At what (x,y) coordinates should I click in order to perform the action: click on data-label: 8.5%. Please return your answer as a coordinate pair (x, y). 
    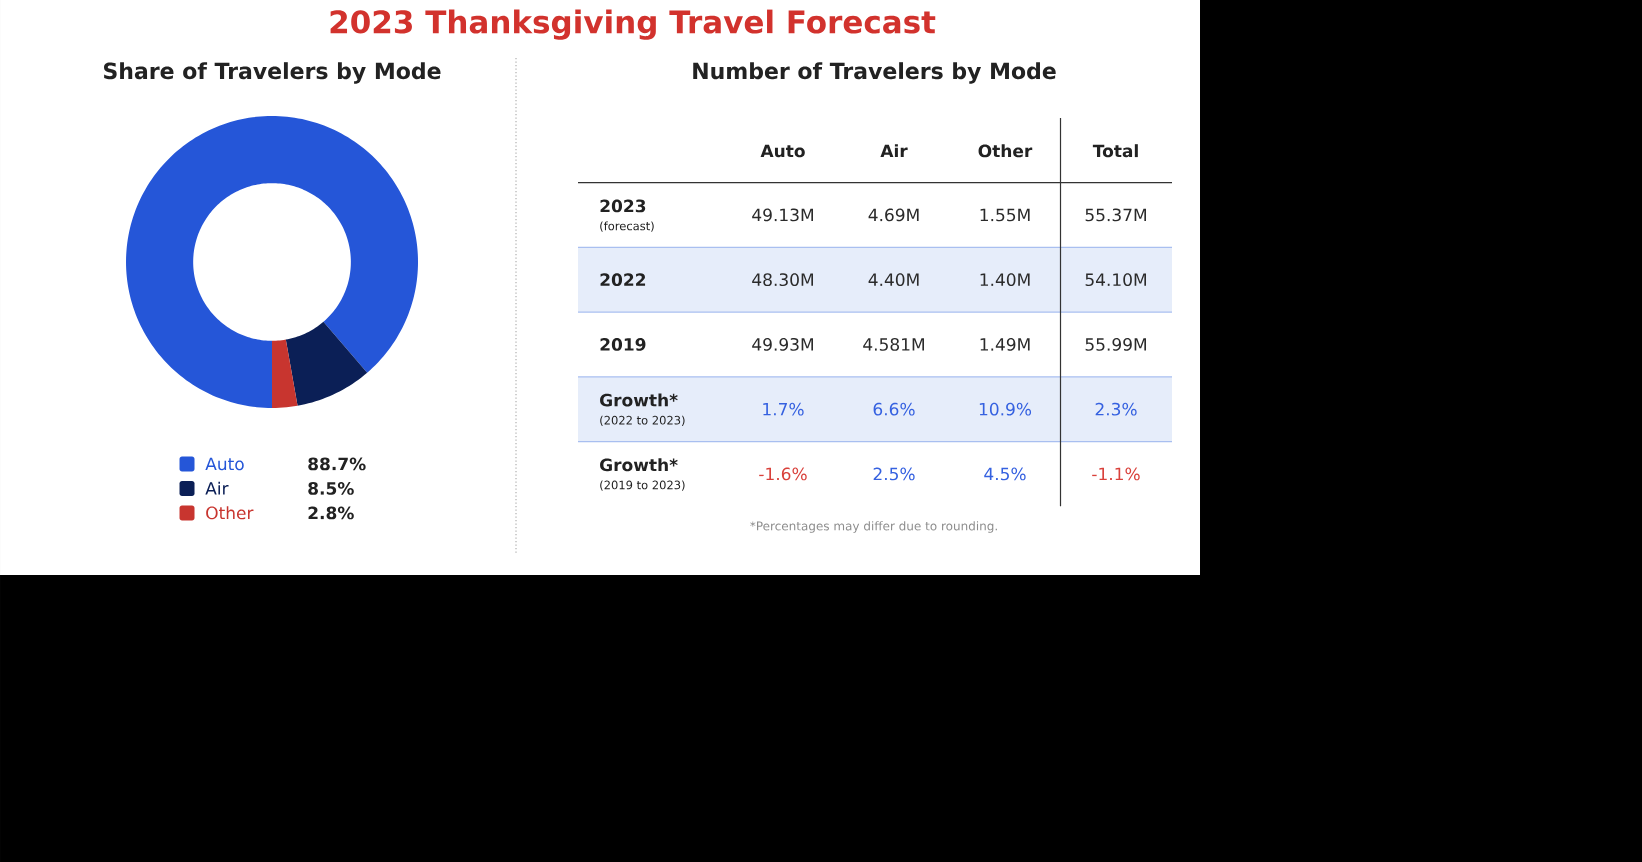
    Looking at the image, I should click on (331, 488).